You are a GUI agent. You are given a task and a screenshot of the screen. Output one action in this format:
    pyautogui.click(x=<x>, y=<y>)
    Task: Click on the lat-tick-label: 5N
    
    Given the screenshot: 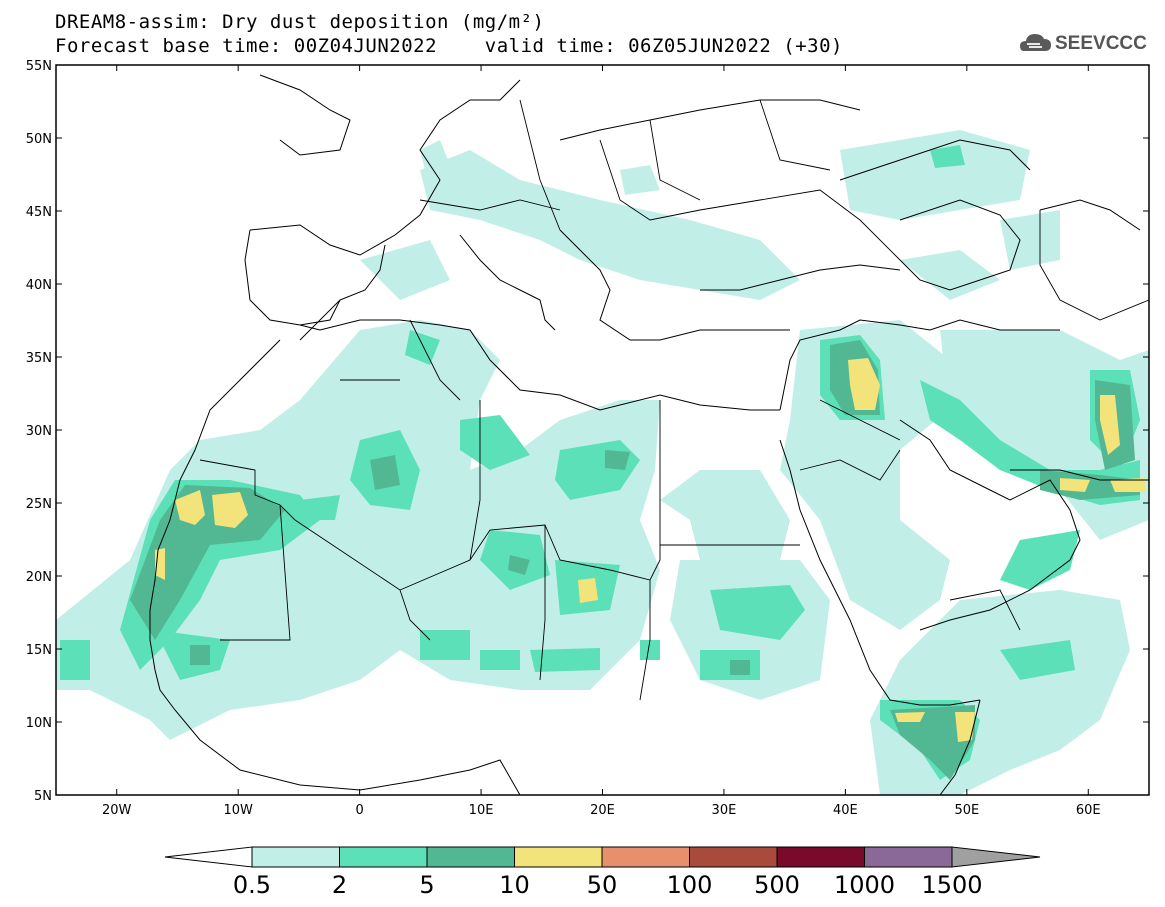 What is the action you would take?
    pyautogui.click(x=43, y=796)
    